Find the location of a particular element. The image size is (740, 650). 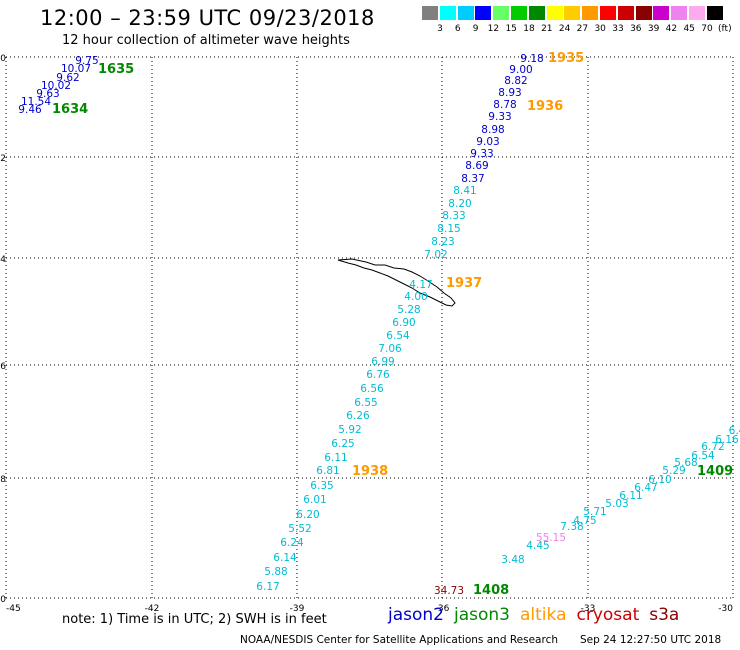

wave-height-label: 6.20 is located at coordinates (307, 515).